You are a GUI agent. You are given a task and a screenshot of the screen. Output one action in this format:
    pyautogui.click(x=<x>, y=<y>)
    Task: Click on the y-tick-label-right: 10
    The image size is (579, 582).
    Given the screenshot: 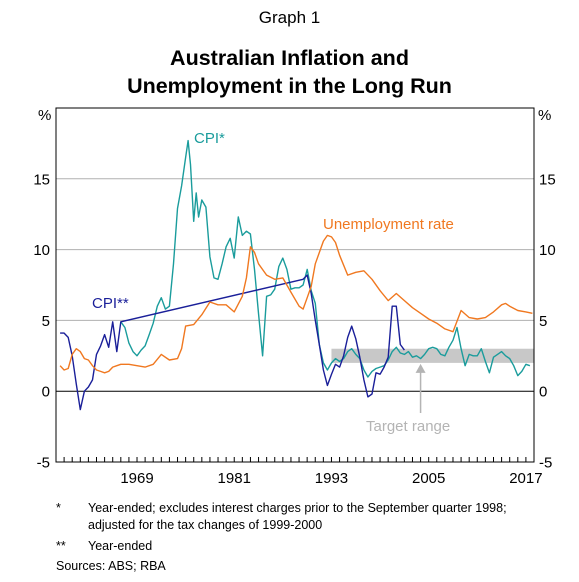 What is the action you would take?
    pyautogui.click(x=547, y=250)
    